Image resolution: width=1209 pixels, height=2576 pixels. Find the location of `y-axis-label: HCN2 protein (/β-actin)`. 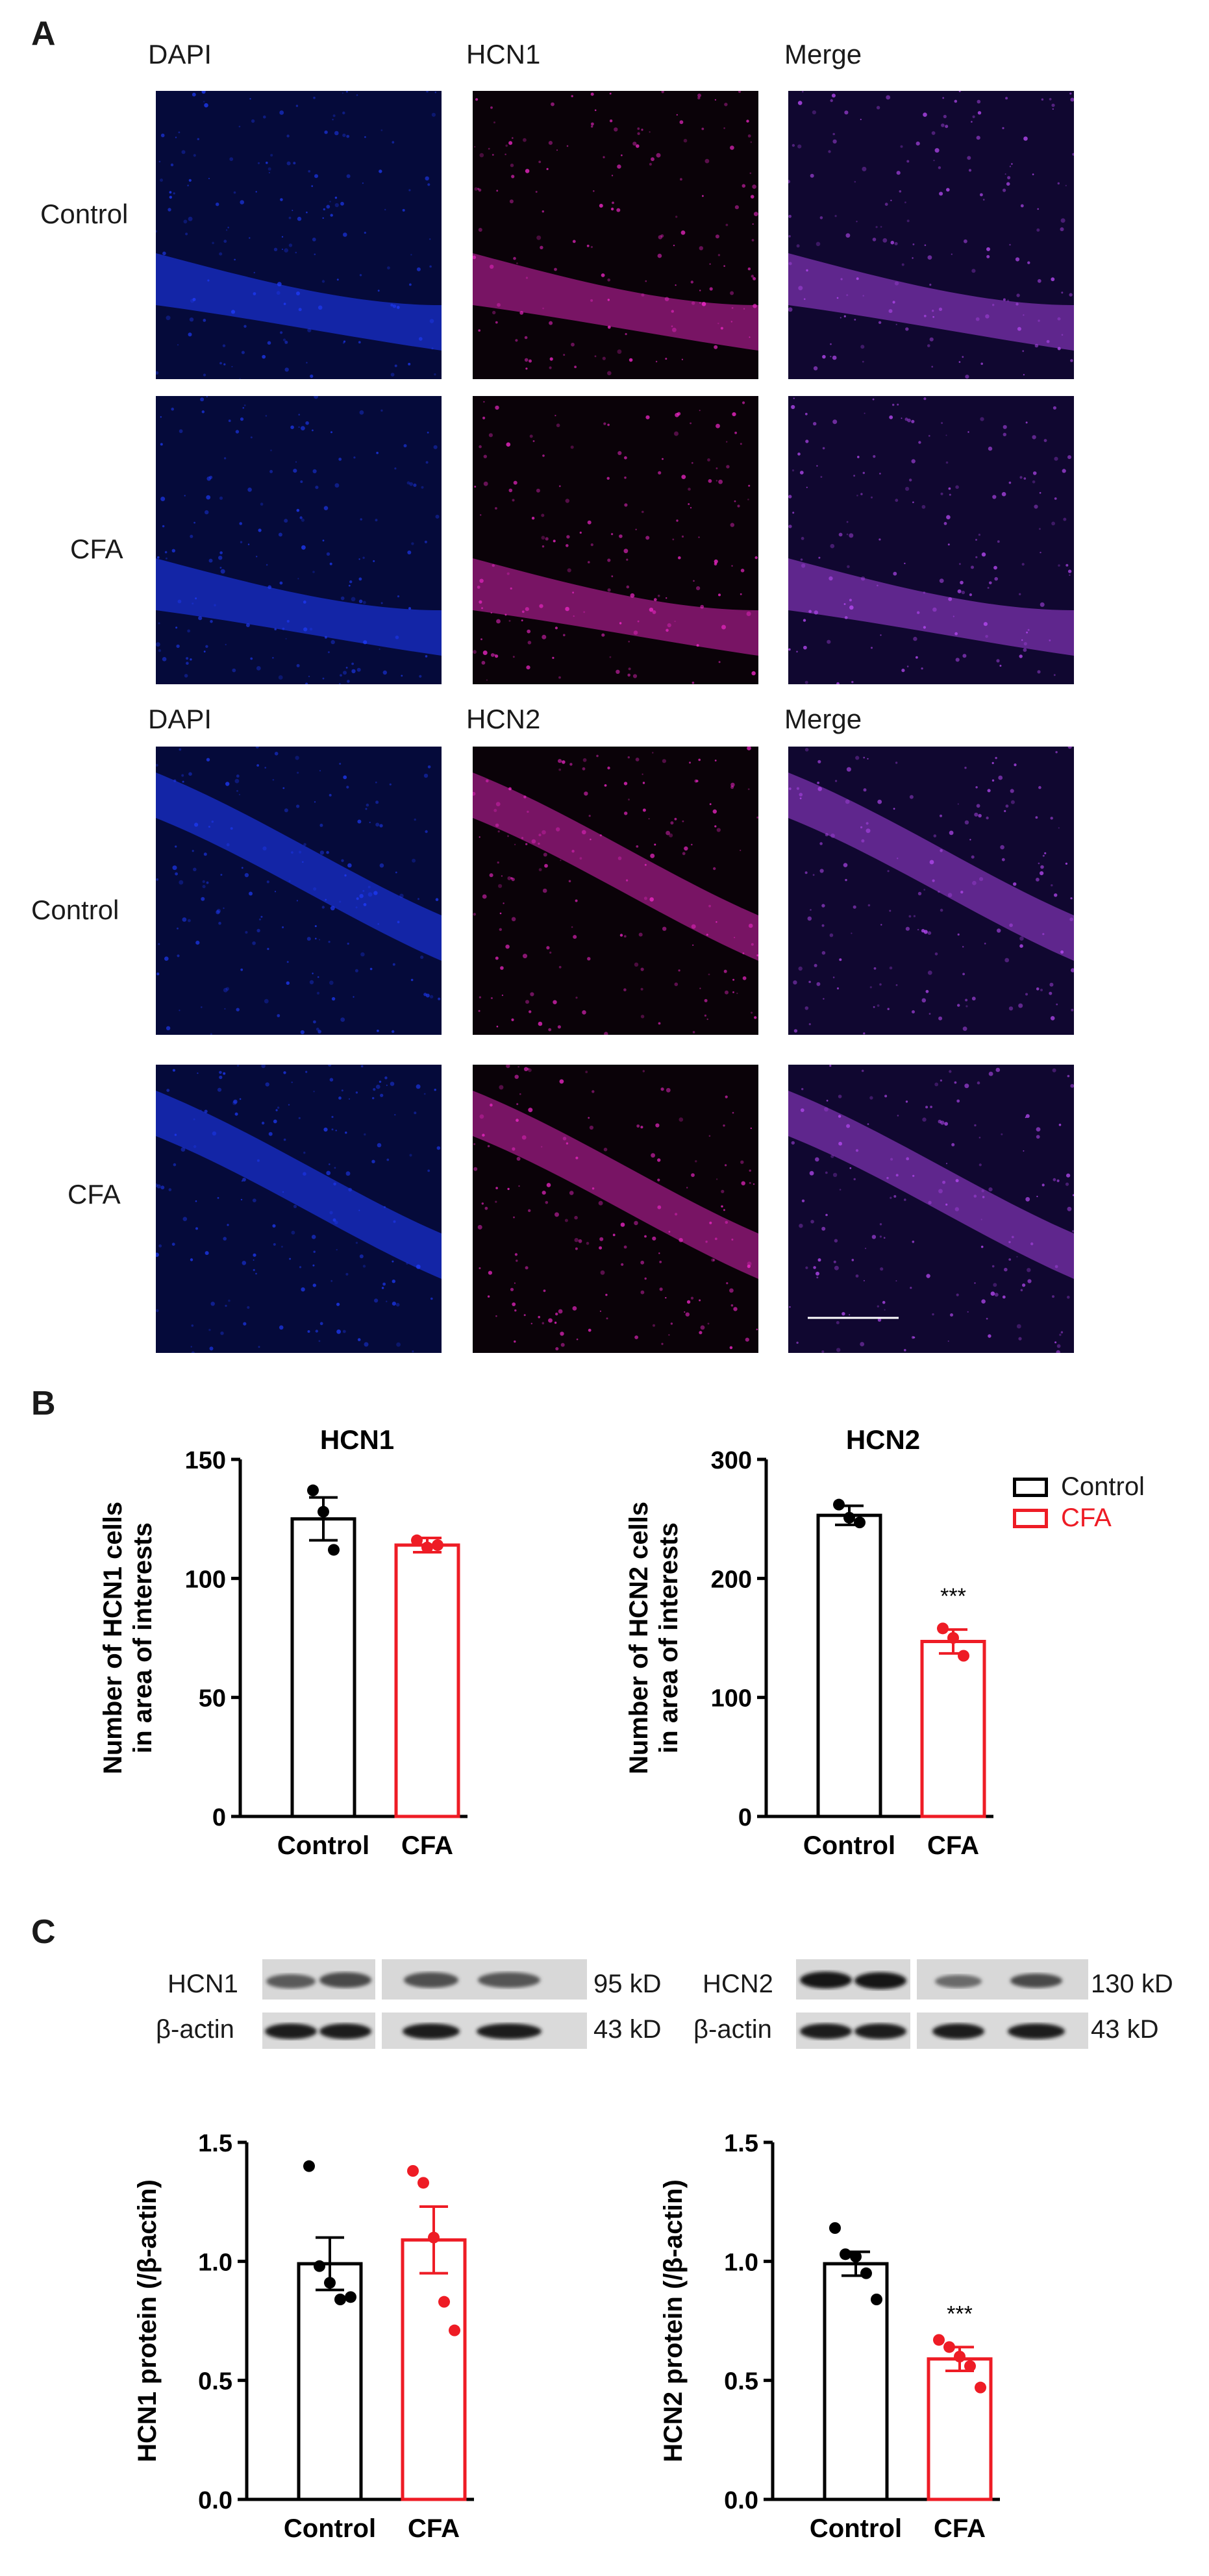

y-axis-label: HCN2 protein (/β-actin) is located at coordinates (674, 2320).